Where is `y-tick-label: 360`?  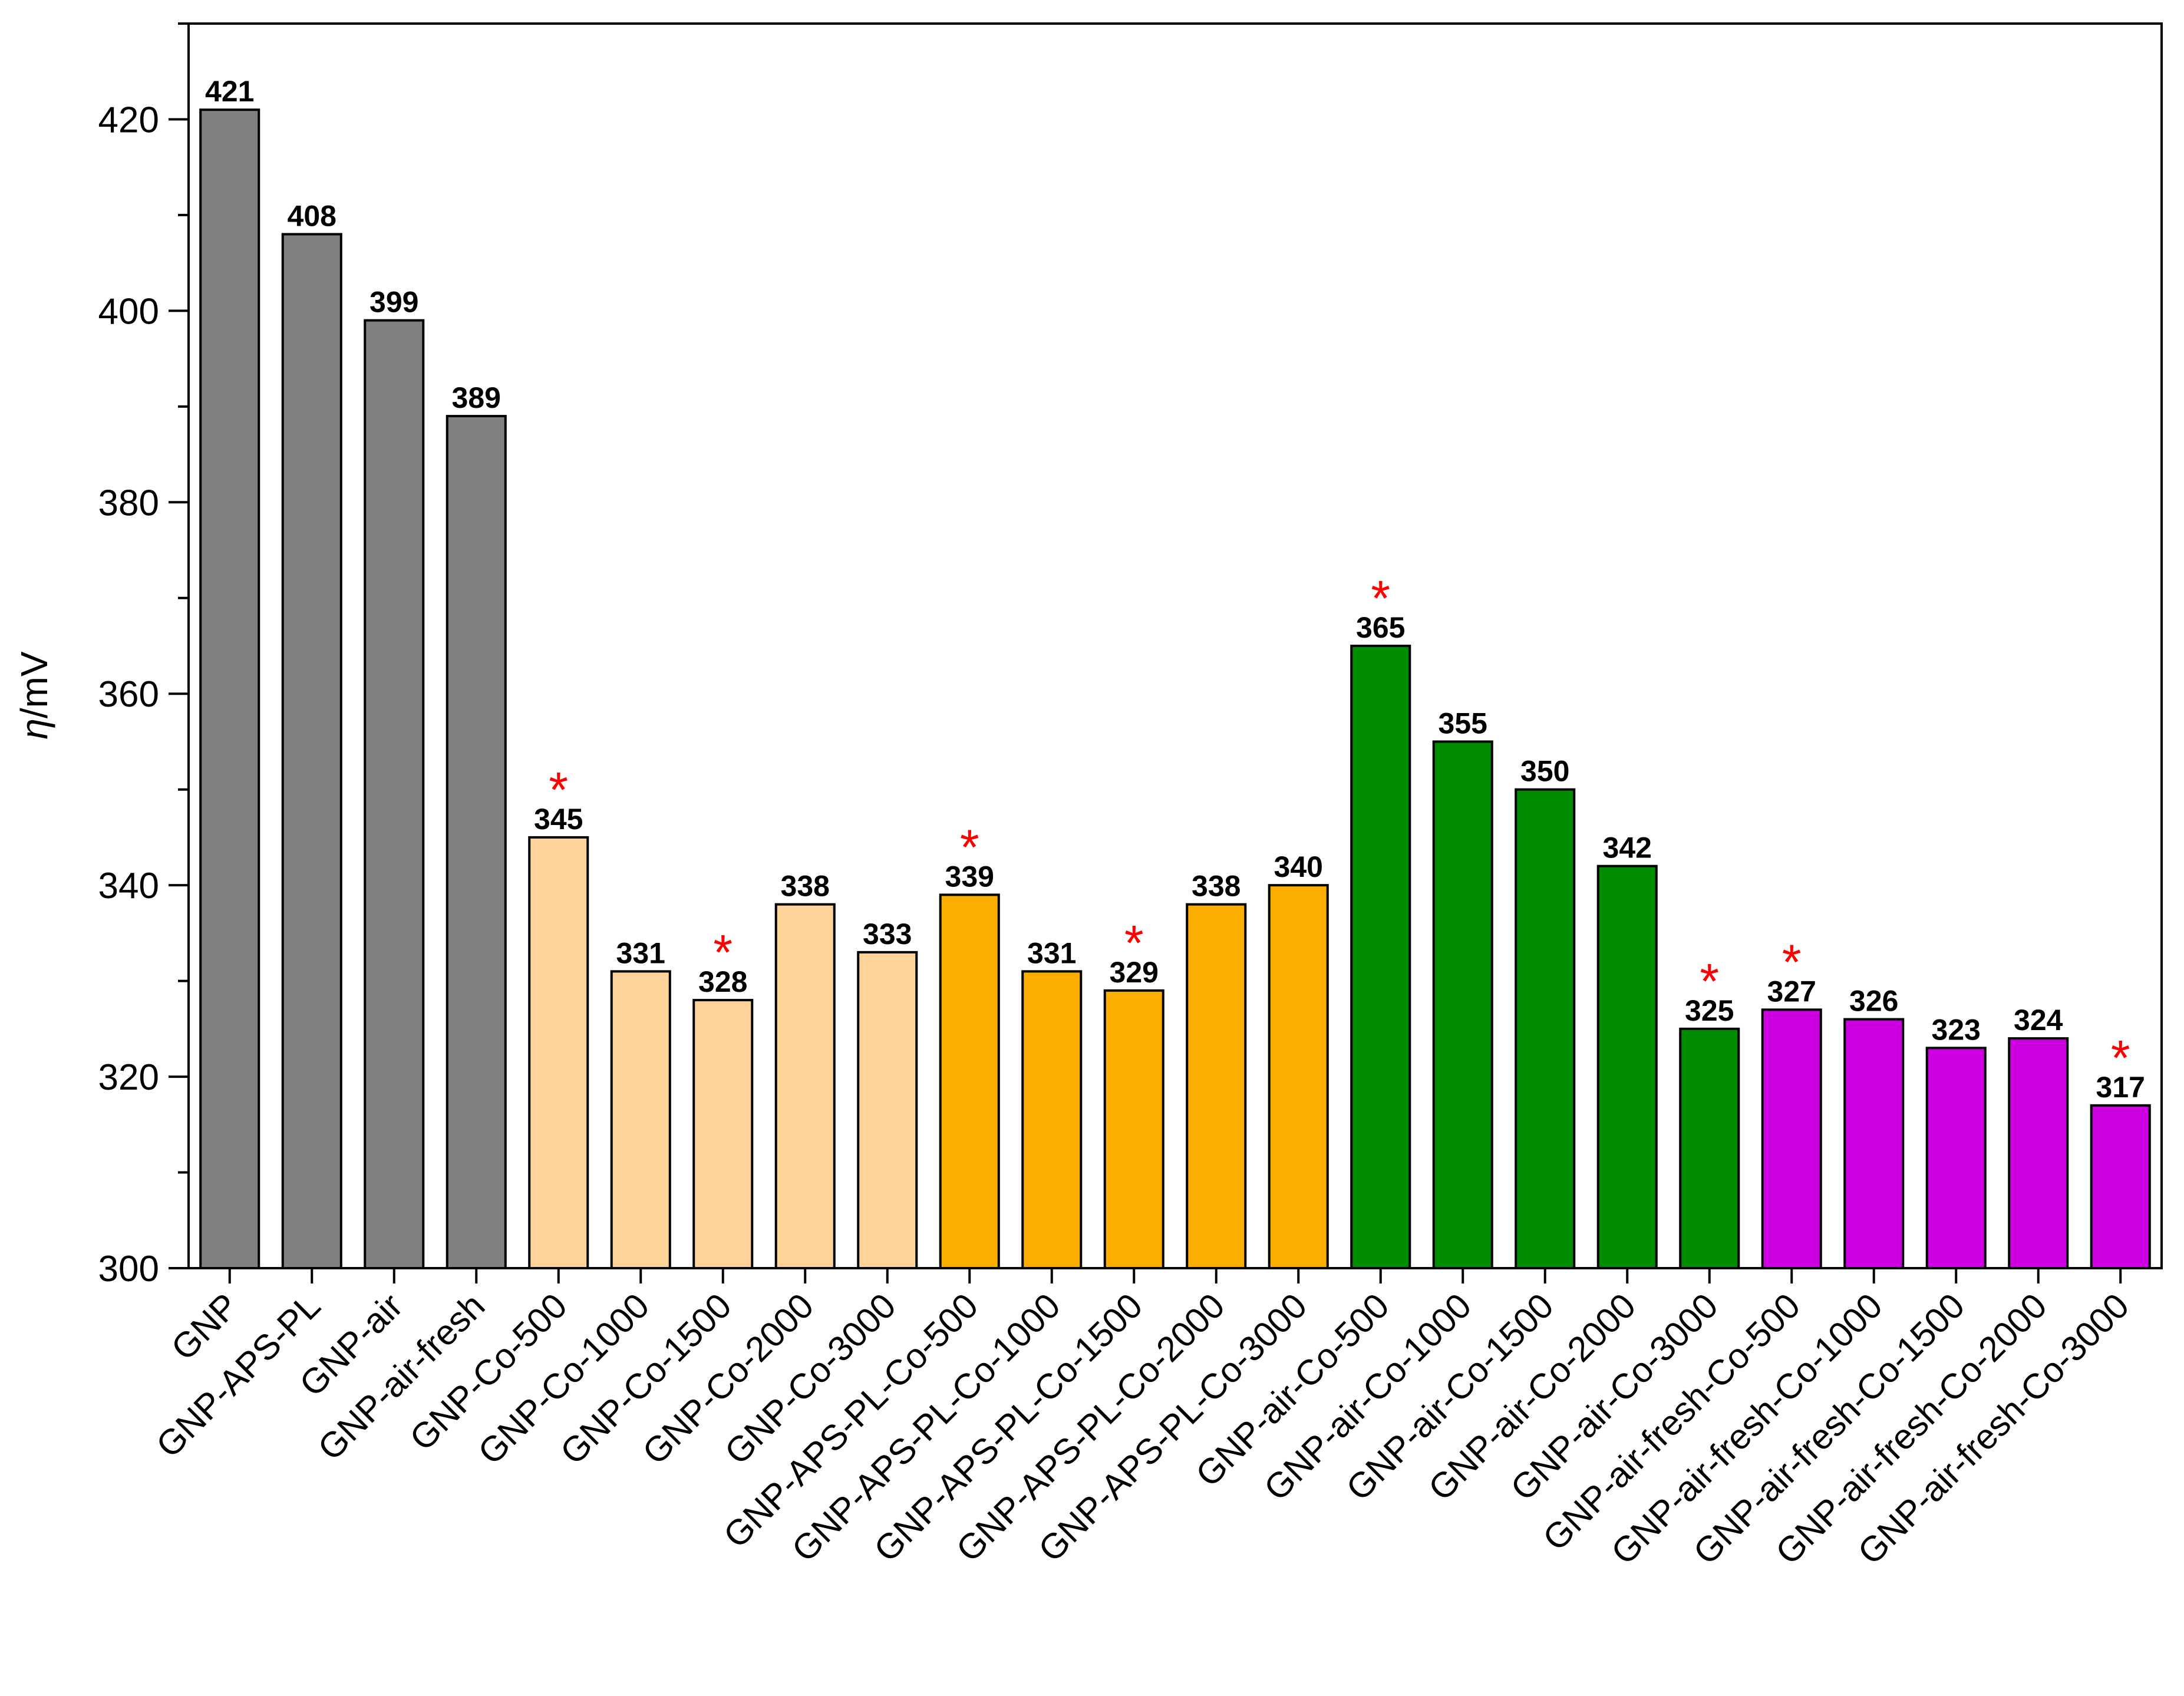 y-tick-label: 360 is located at coordinates (128, 695).